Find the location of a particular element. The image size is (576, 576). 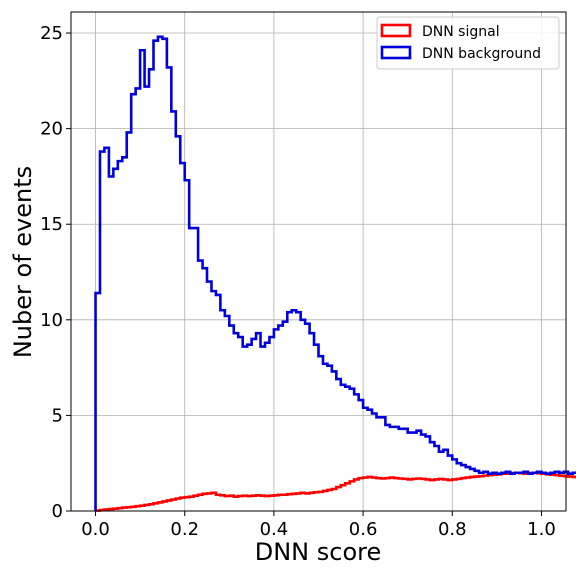

y-tick-label: 20 is located at coordinates (51, 129).